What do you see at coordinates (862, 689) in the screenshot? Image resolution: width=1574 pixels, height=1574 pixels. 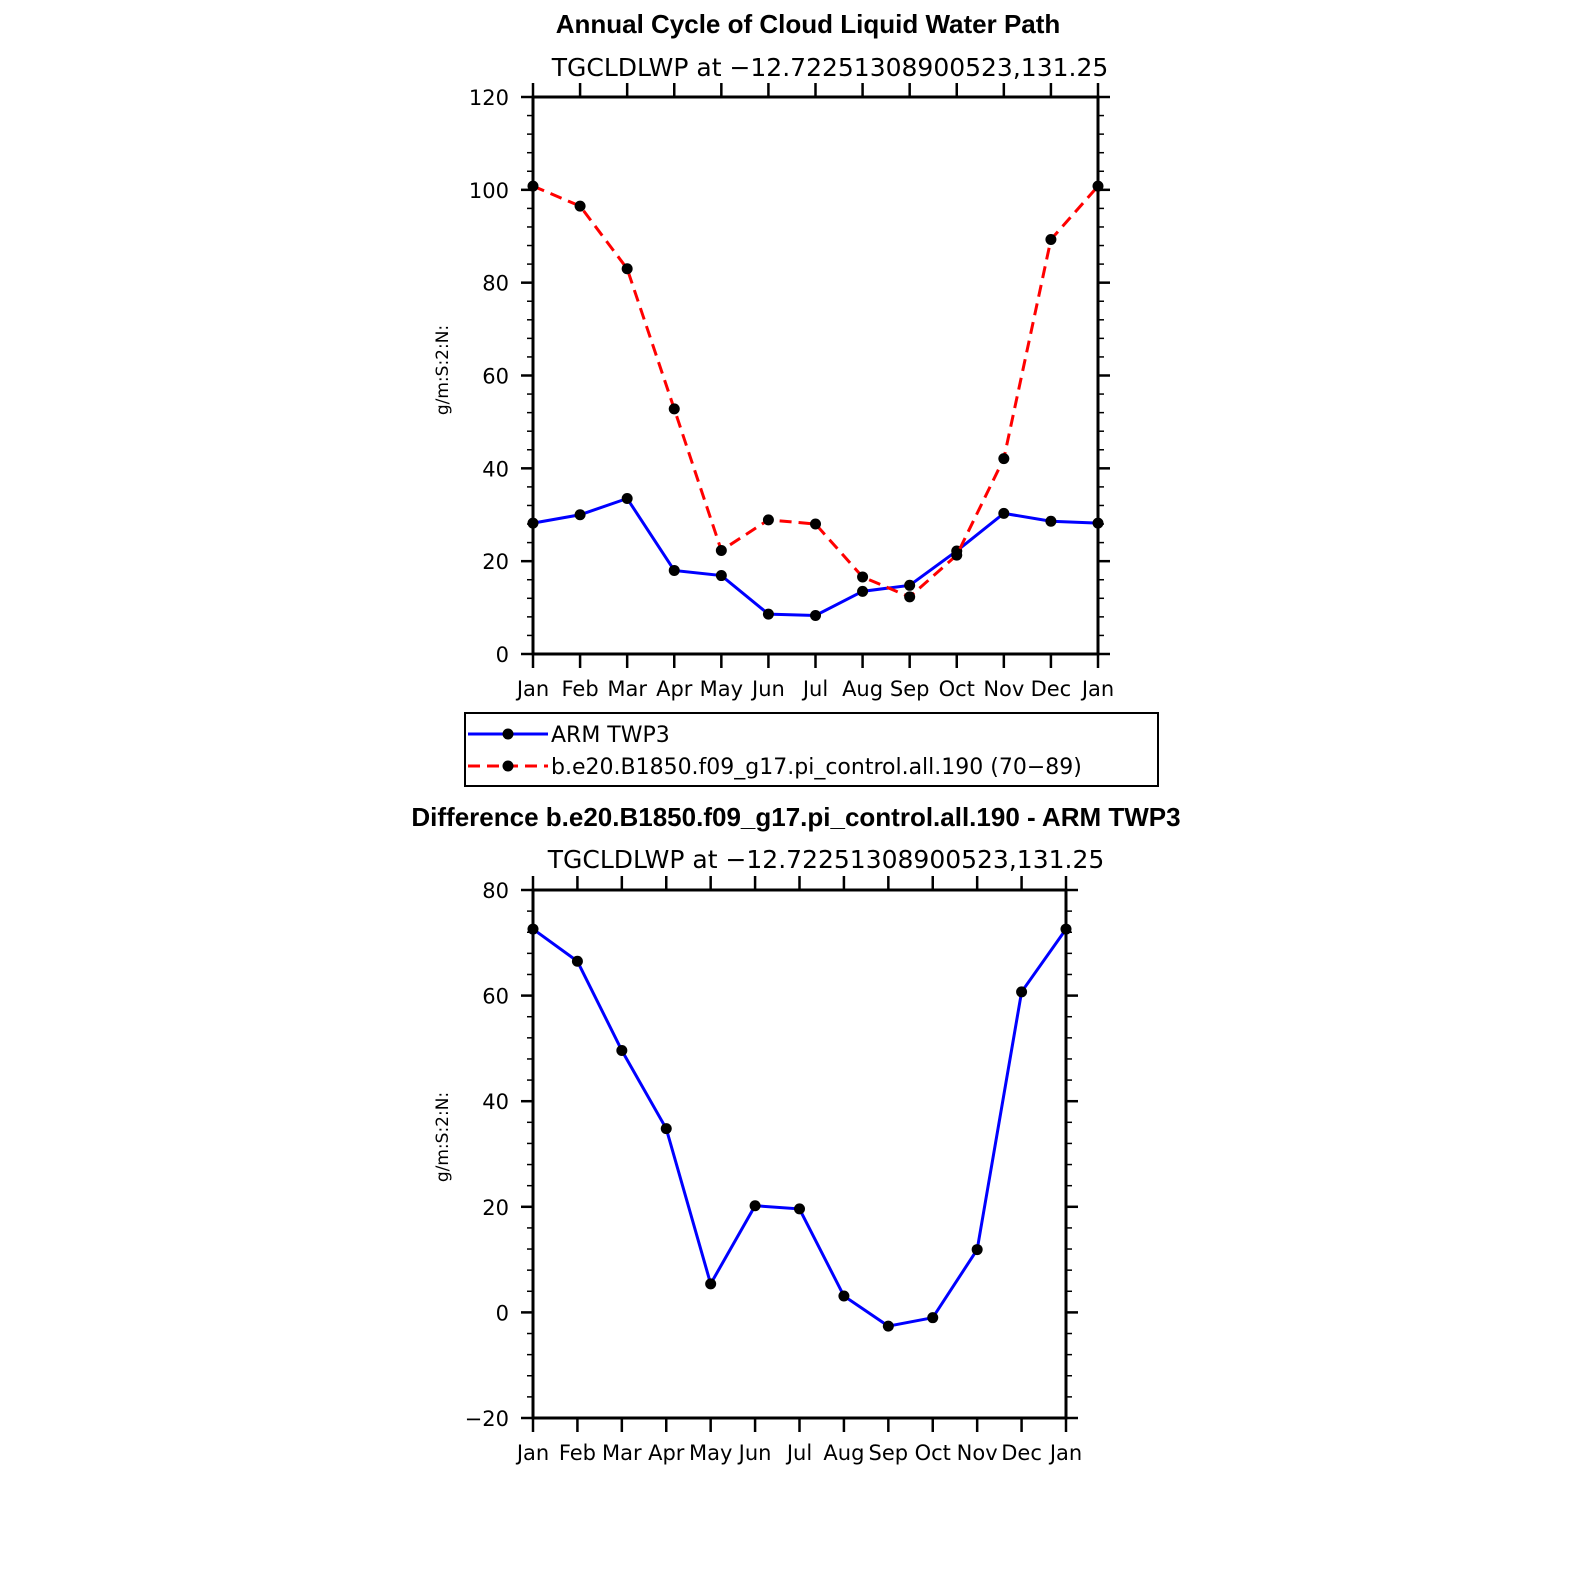 I see `chart1-xtick-label: Aug` at bounding box center [862, 689].